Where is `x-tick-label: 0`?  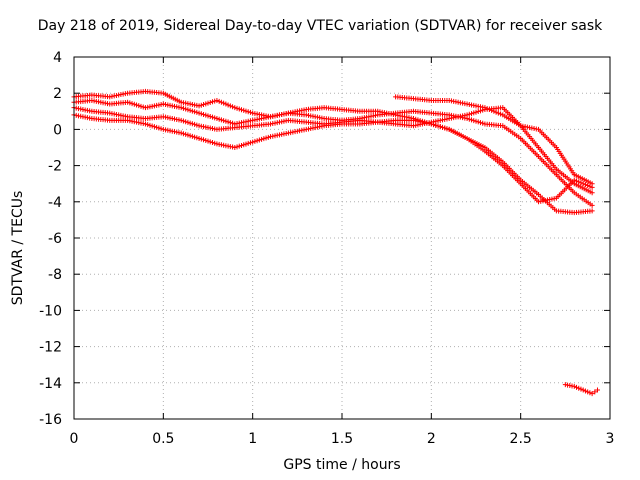 x-tick-label: 0 is located at coordinates (74, 439).